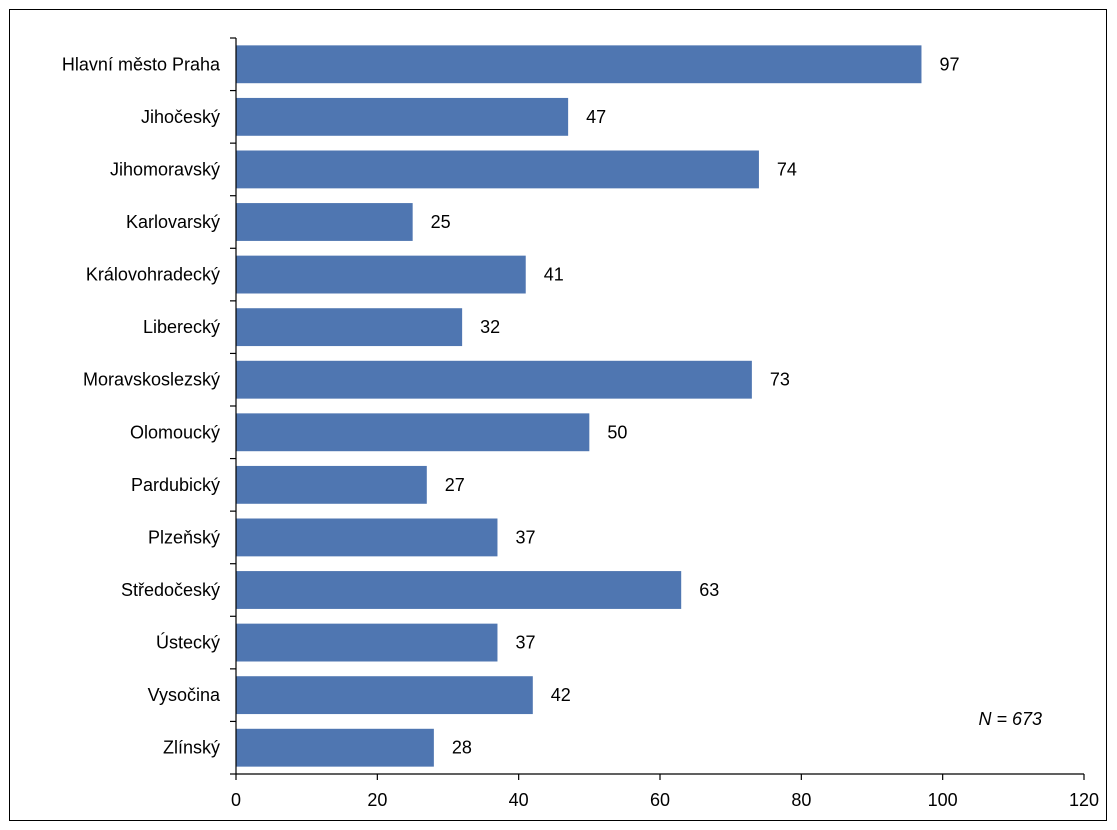 This screenshot has height=830, width=1117. Describe the element at coordinates (141, 64) in the screenshot. I see `category-label: Hlavní město Praha` at that location.